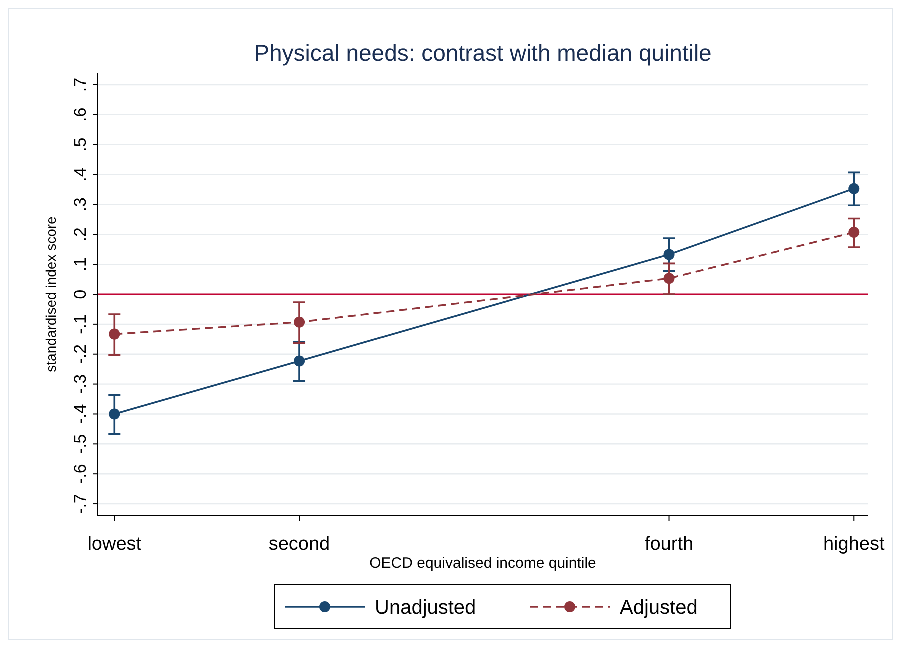 Image resolution: width=901 pixels, height=648 pixels. What do you see at coordinates (80, 205) in the screenshot?
I see `y-tick-label: .3` at bounding box center [80, 205].